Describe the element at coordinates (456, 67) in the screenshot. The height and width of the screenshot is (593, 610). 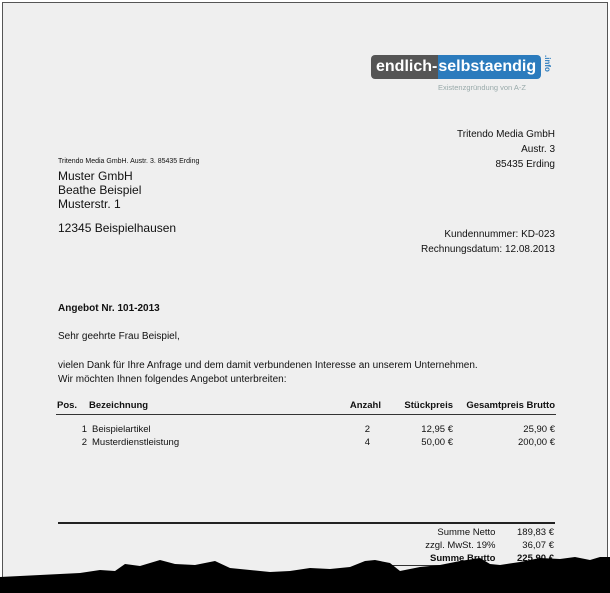
I see `logo: endlich-selbstaendig` at that location.